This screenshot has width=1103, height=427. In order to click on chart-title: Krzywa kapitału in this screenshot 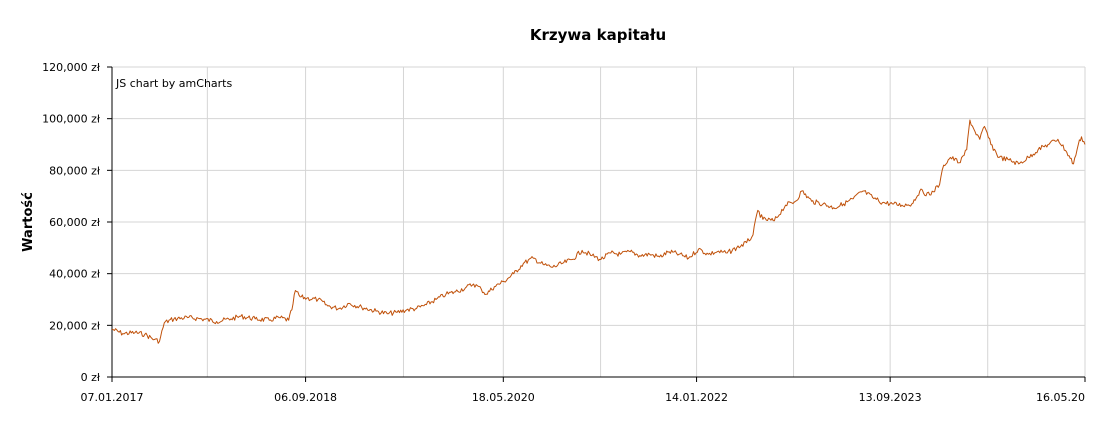, I will do `click(598, 35)`.